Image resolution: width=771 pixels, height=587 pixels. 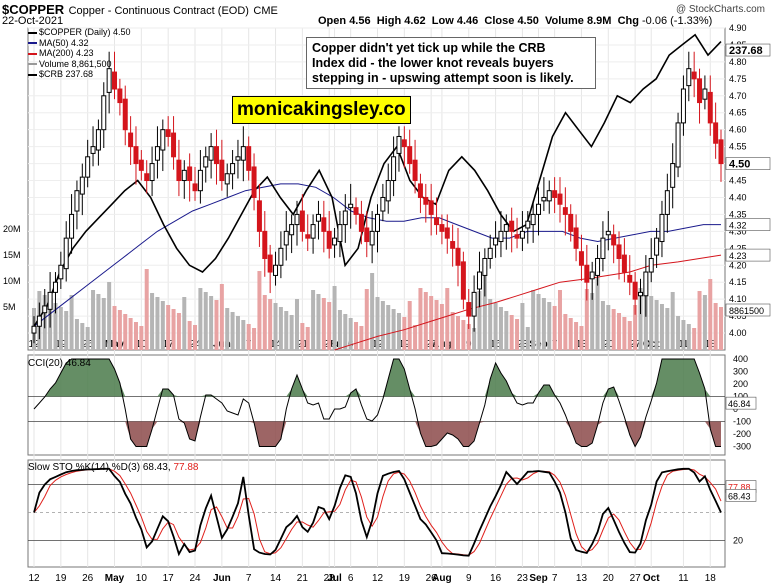 I want to click on low-value: 4.46, so click(x=467, y=21).